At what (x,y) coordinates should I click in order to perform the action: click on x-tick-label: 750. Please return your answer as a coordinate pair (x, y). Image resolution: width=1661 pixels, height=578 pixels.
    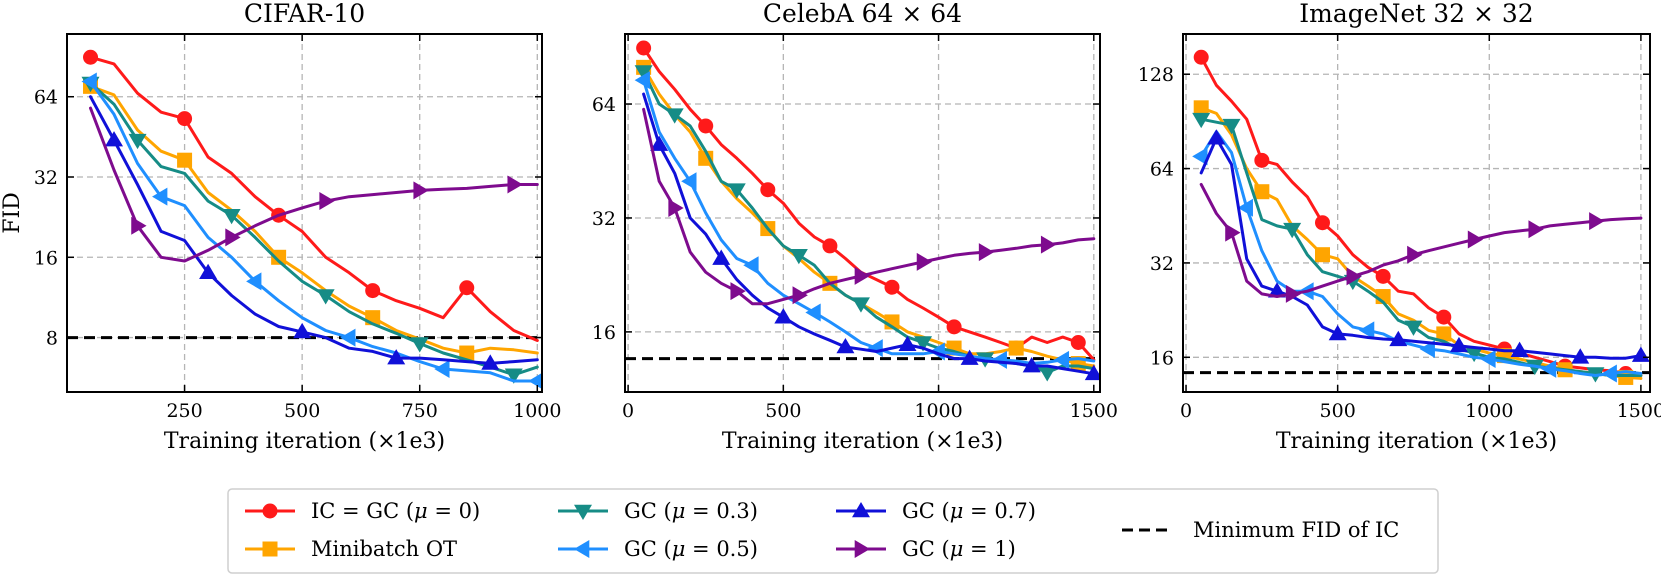
    Looking at the image, I should click on (420, 411).